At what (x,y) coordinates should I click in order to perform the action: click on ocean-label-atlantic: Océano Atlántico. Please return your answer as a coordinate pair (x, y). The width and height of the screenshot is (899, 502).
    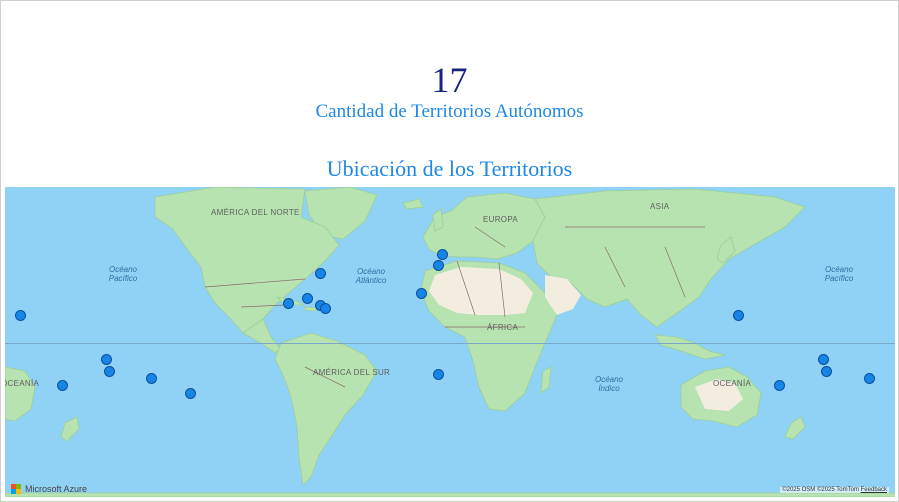
    Looking at the image, I should click on (371, 276).